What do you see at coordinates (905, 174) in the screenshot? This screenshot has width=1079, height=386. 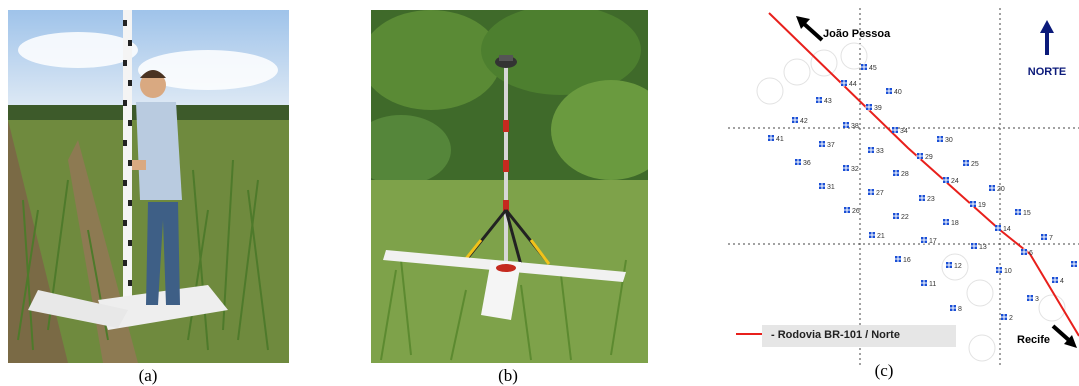 I see `survey-point-label: 28` at bounding box center [905, 174].